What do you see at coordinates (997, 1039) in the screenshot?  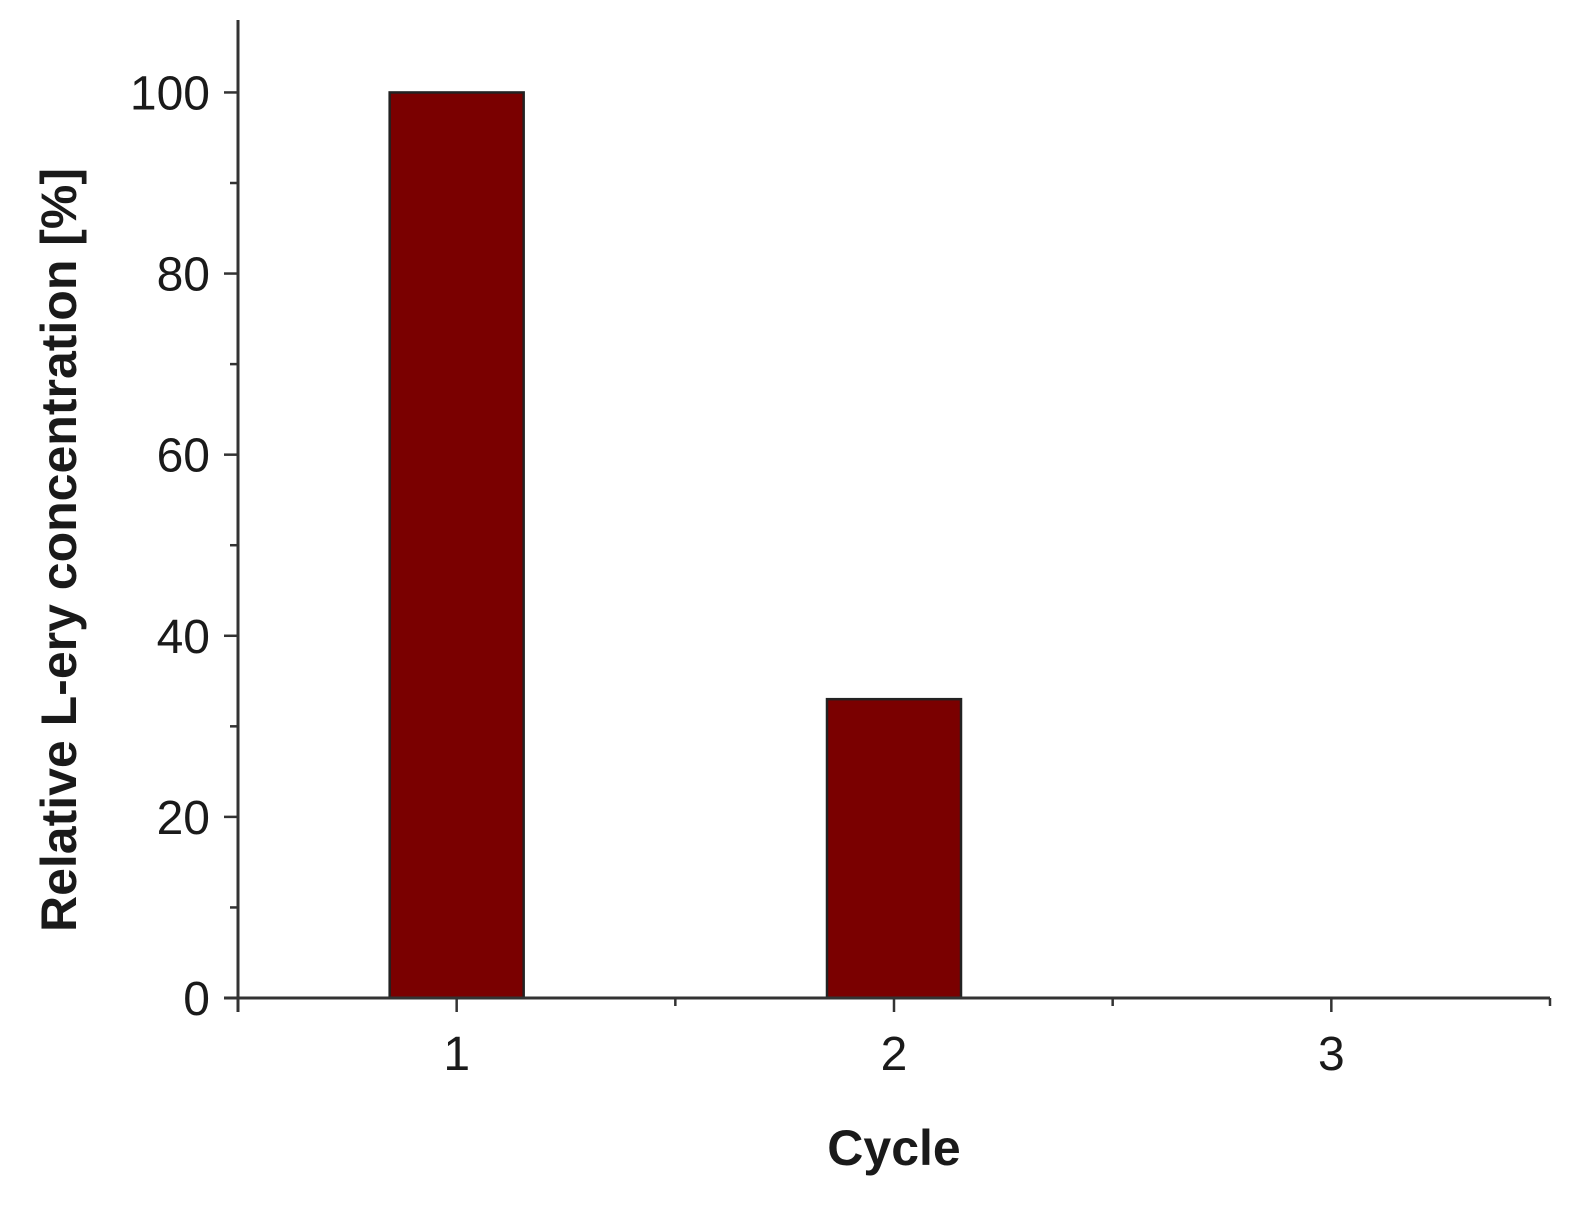 I see `x-ticks: 1 2 3` at bounding box center [997, 1039].